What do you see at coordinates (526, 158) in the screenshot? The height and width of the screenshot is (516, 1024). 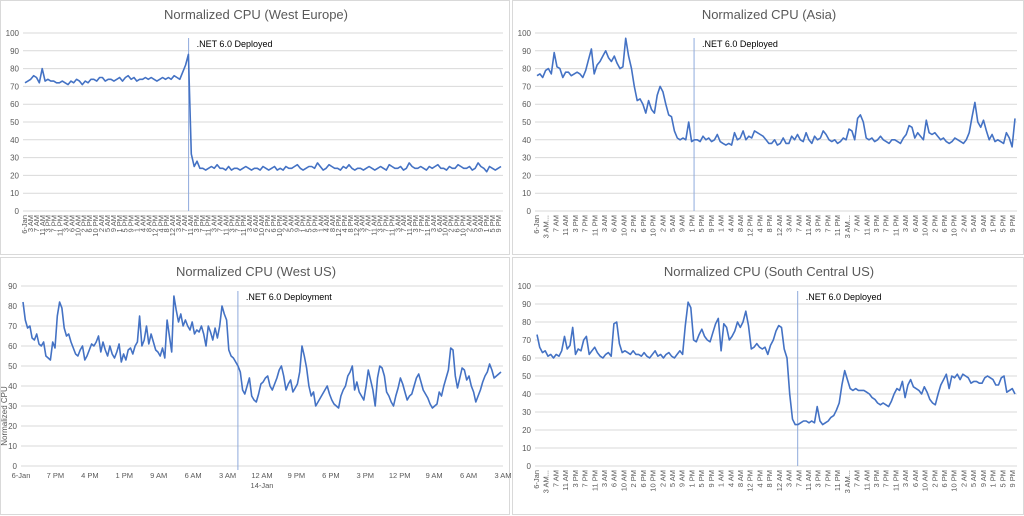 I see `y-tick-label: 30` at bounding box center [526, 158].